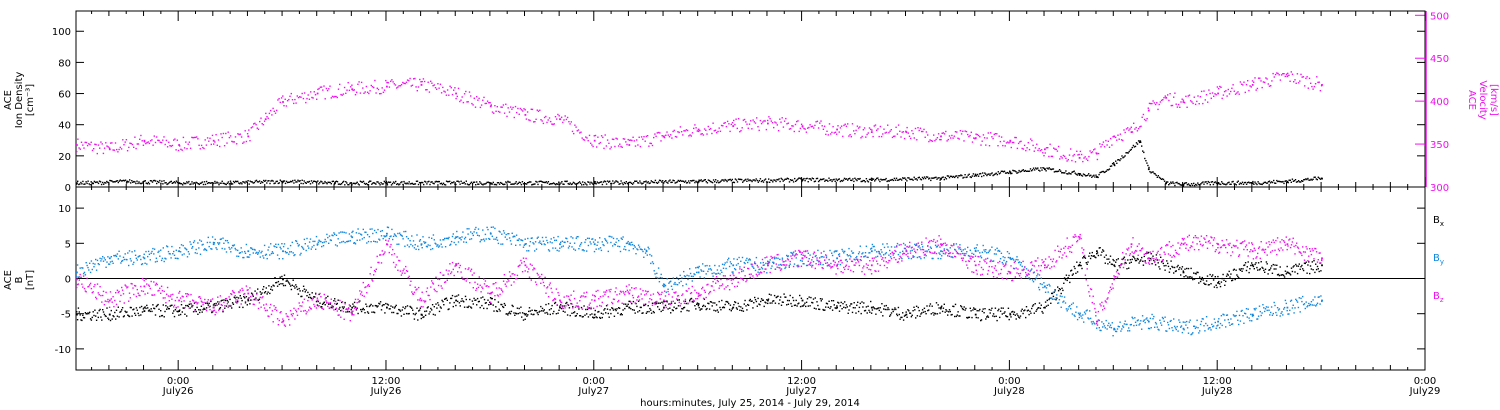 The height and width of the screenshot is (410, 1500). What do you see at coordinates (63, 350) in the screenshot?
I see `field-tick-label-0: -10` at bounding box center [63, 350].